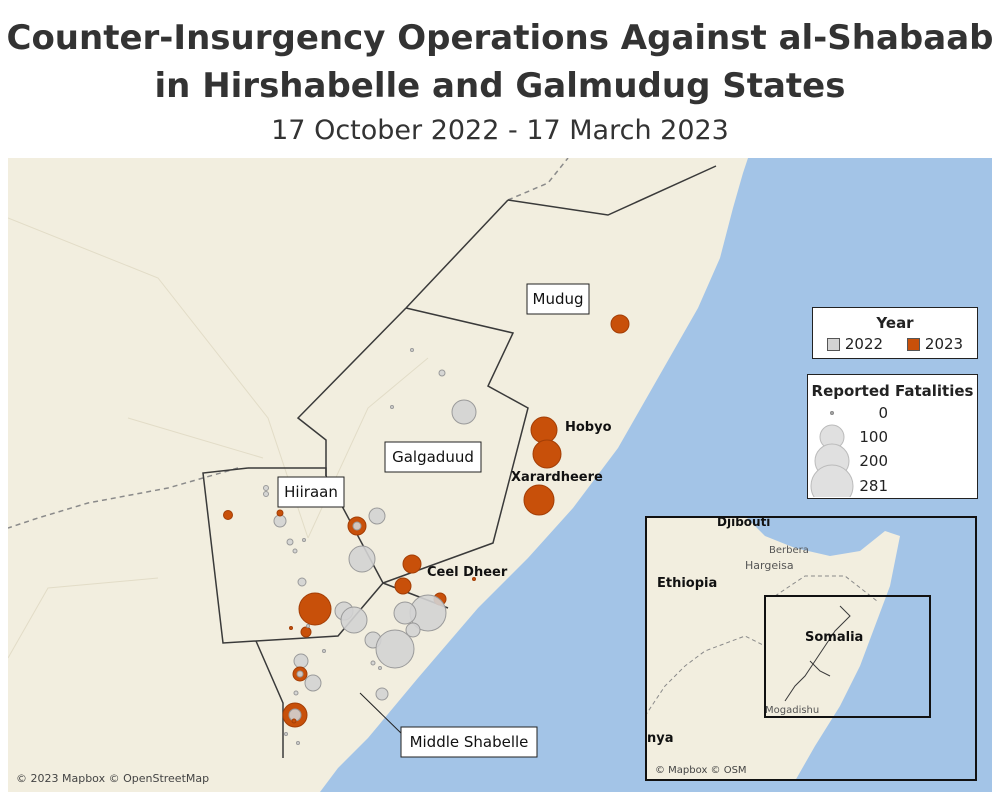  What do you see at coordinates (895, 333) in the screenshot?
I see `legend-year: Year 2022 2023` at bounding box center [895, 333].